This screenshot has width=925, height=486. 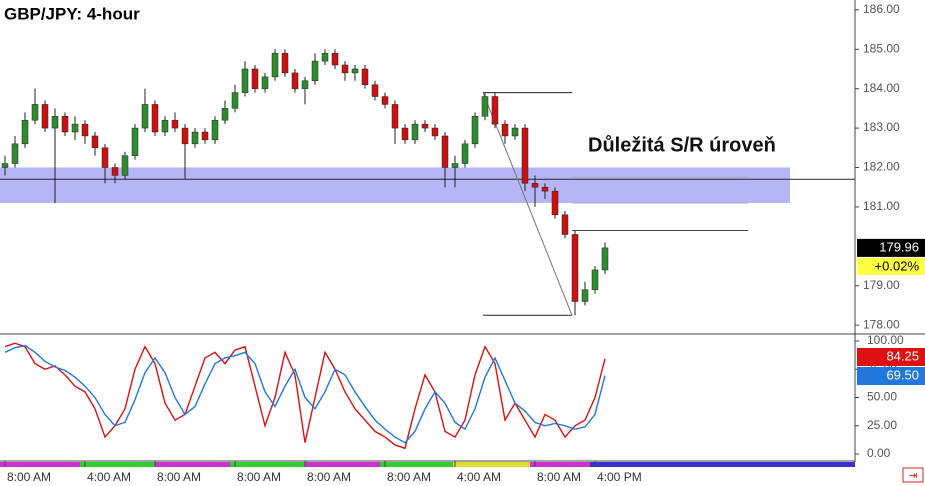 What do you see at coordinates (395, 185) in the screenshot?
I see `sr-band` at bounding box center [395, 185].